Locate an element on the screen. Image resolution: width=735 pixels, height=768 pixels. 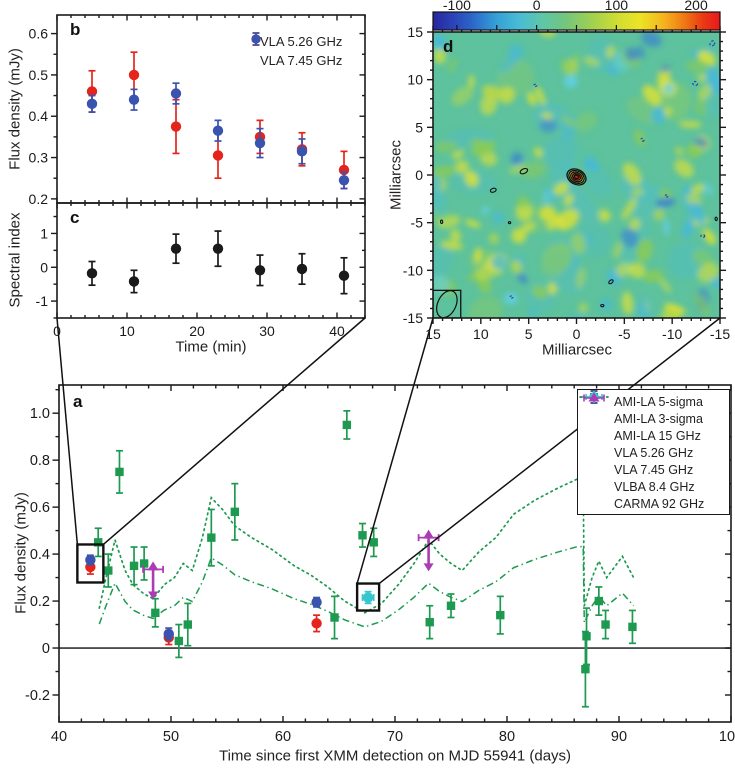
source-contour-ring is located at coordinates (576, 177).